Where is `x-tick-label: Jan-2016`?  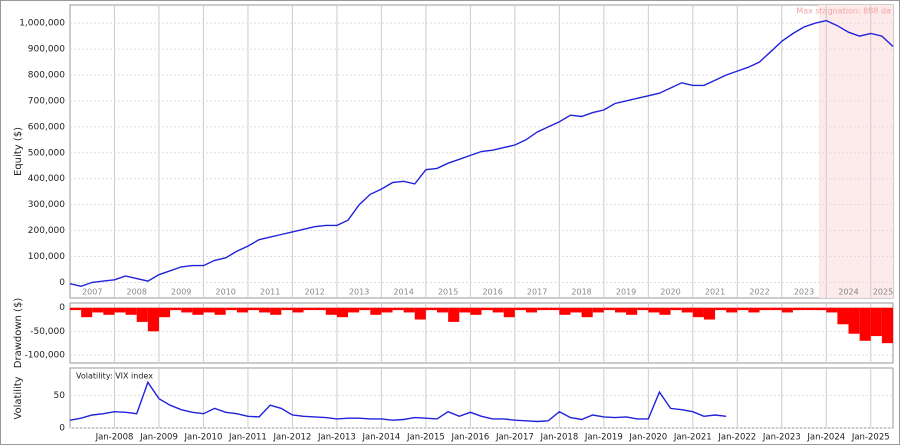
x-tick-label: Jan-2016 is located at coordinates (469, 438).